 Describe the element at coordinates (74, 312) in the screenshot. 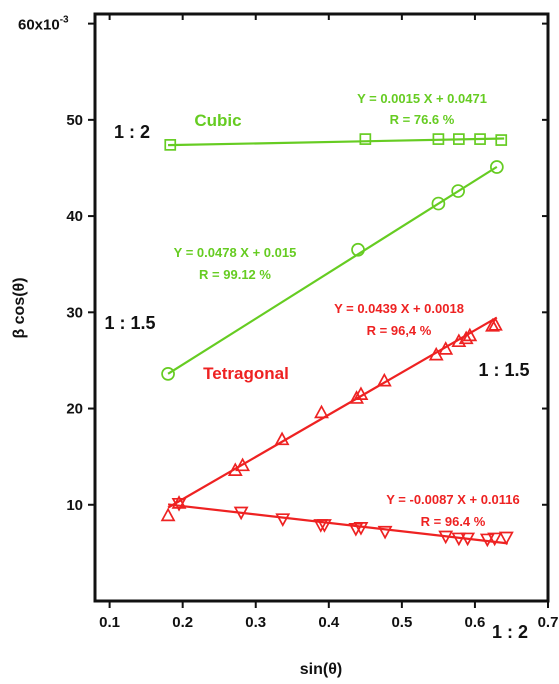

I see `y-tick-label: 30` at that location.